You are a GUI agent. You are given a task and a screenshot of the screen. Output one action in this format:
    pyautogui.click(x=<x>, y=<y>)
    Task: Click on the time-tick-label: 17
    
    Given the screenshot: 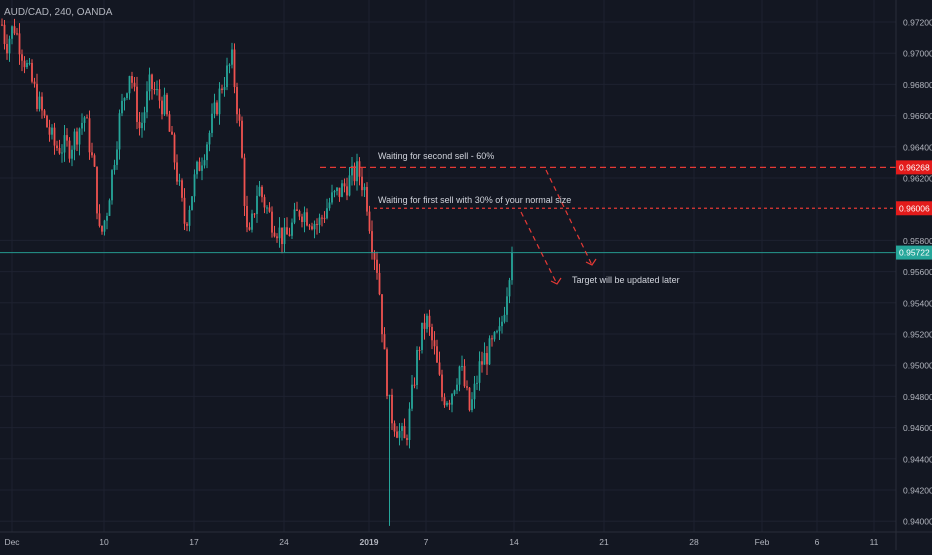 What is the action you would take?
    pyautogui.click(x=194, y=542)
    